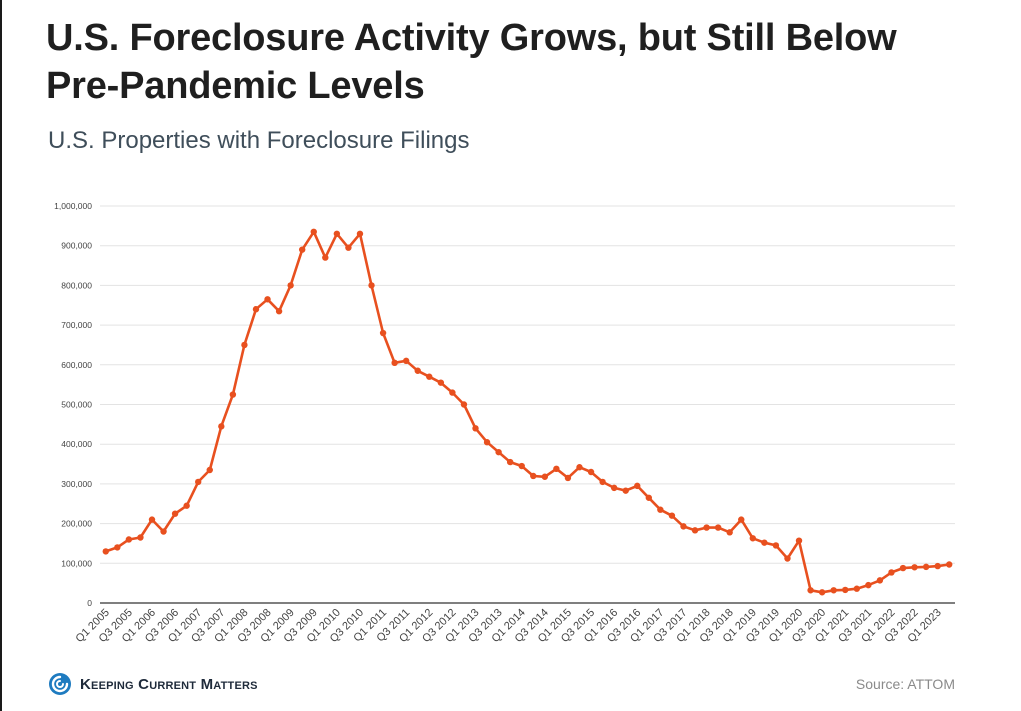 The image size is (1021, 711). I want to click on y-tick-label: 600,000, so click(76, 365).